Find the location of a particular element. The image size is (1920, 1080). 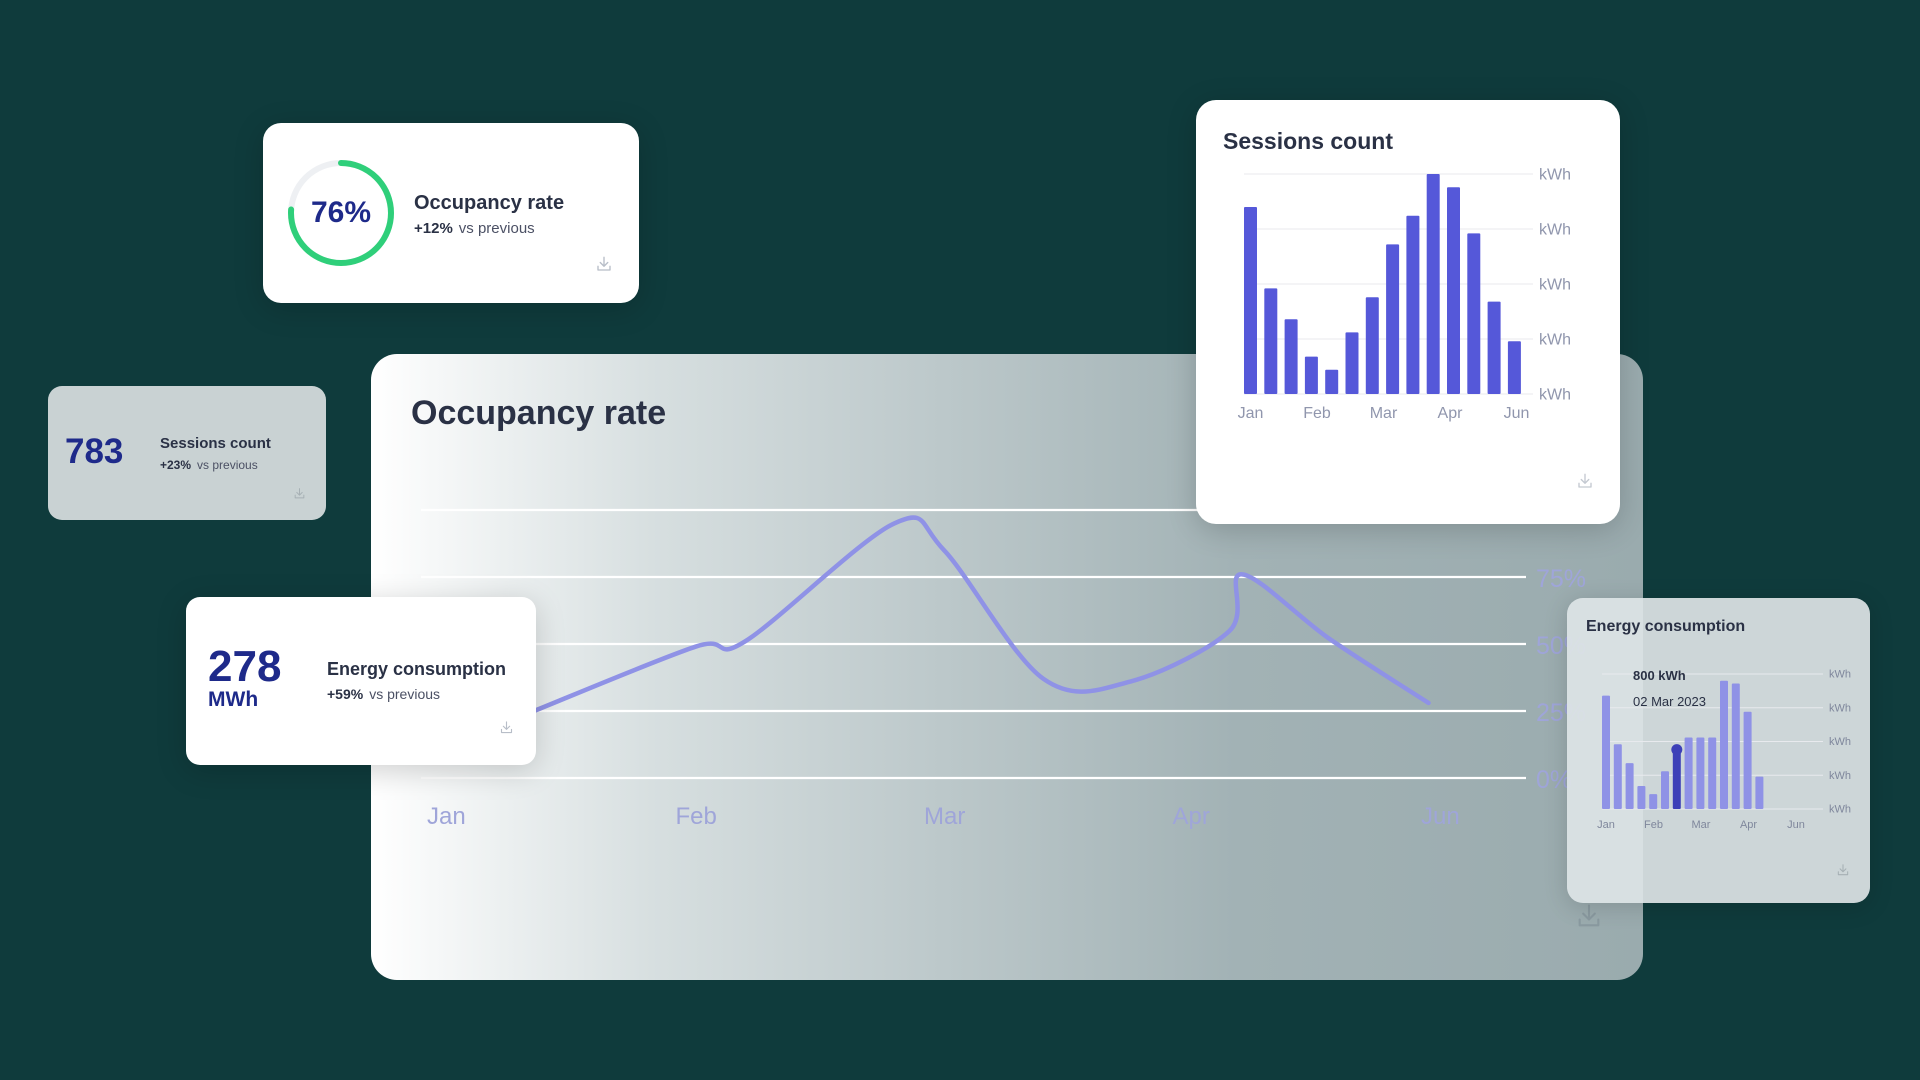

energy-delta: +59% vs previous is located at coordinates (383, 694).